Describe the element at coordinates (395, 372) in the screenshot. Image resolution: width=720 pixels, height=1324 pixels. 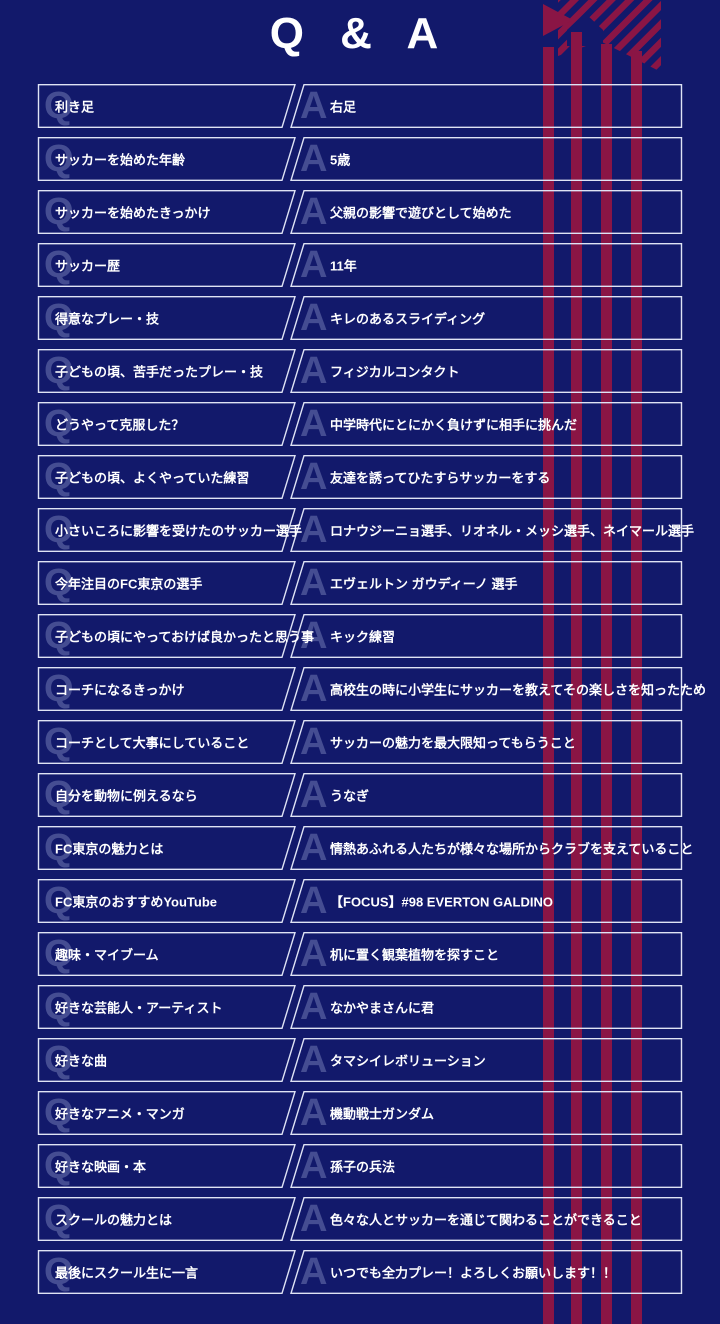
I see `answer-text: フィジカルコンタクト` at that location.